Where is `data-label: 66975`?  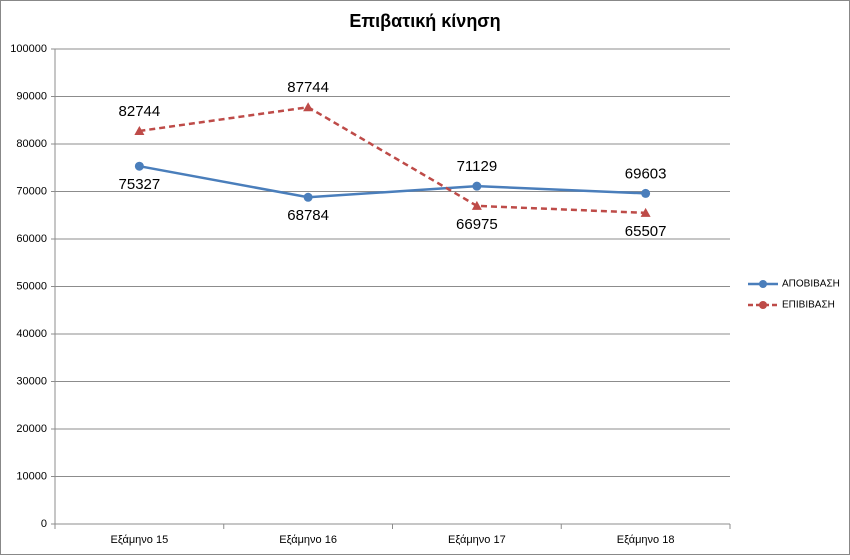 data-label: 66975 is located at coordinates (477, 224).